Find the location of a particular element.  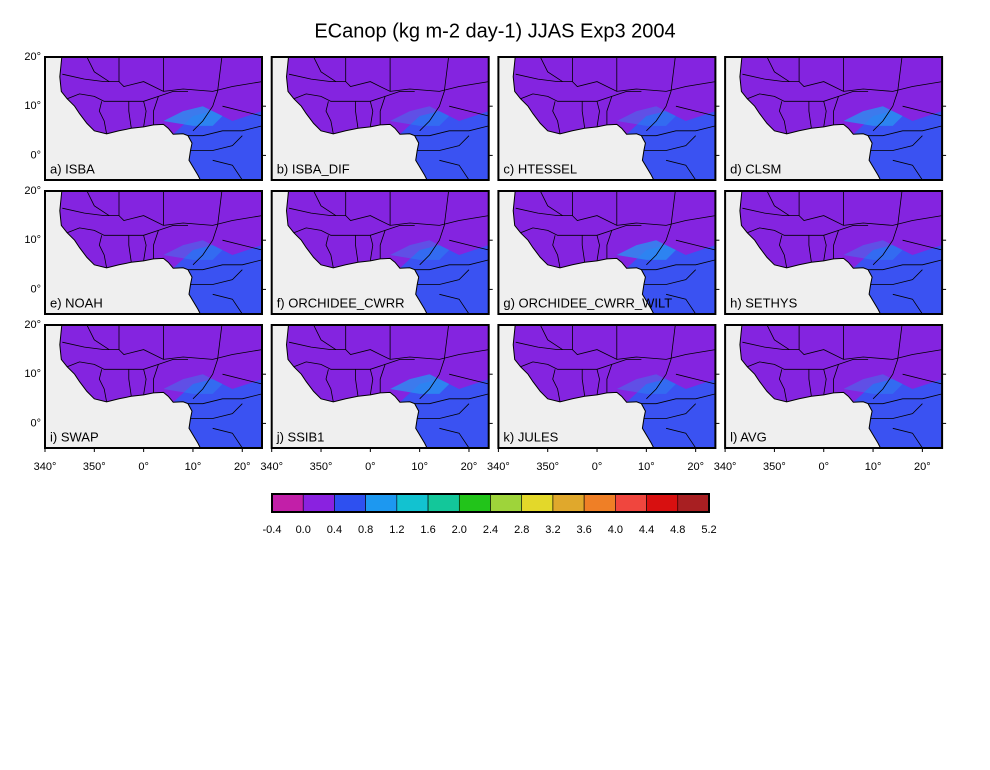

cyan-field is located at coordinates (193, 116).